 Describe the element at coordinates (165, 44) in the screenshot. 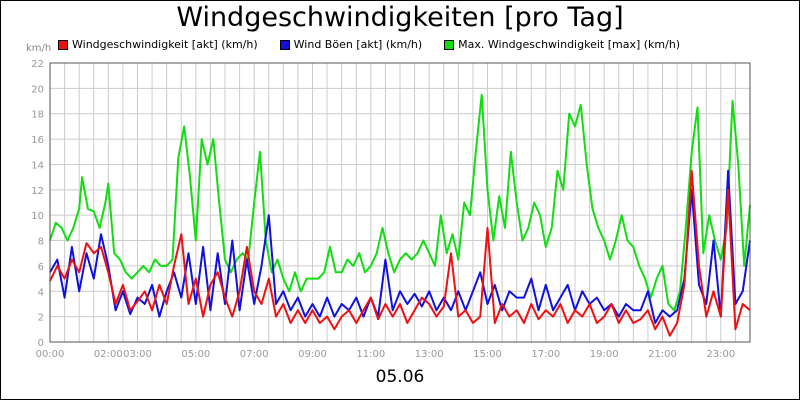

I see `legend-label-current-speed: Windgeschwindigkeit [akt] (km/h)` at that location.